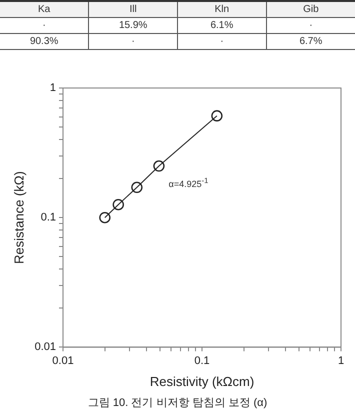 Image resolution: width=355 pixels, height=412 pixels. Describe the element at coordinates (44, 9) in the screenshot. I see `category-label: Ka` at that location.